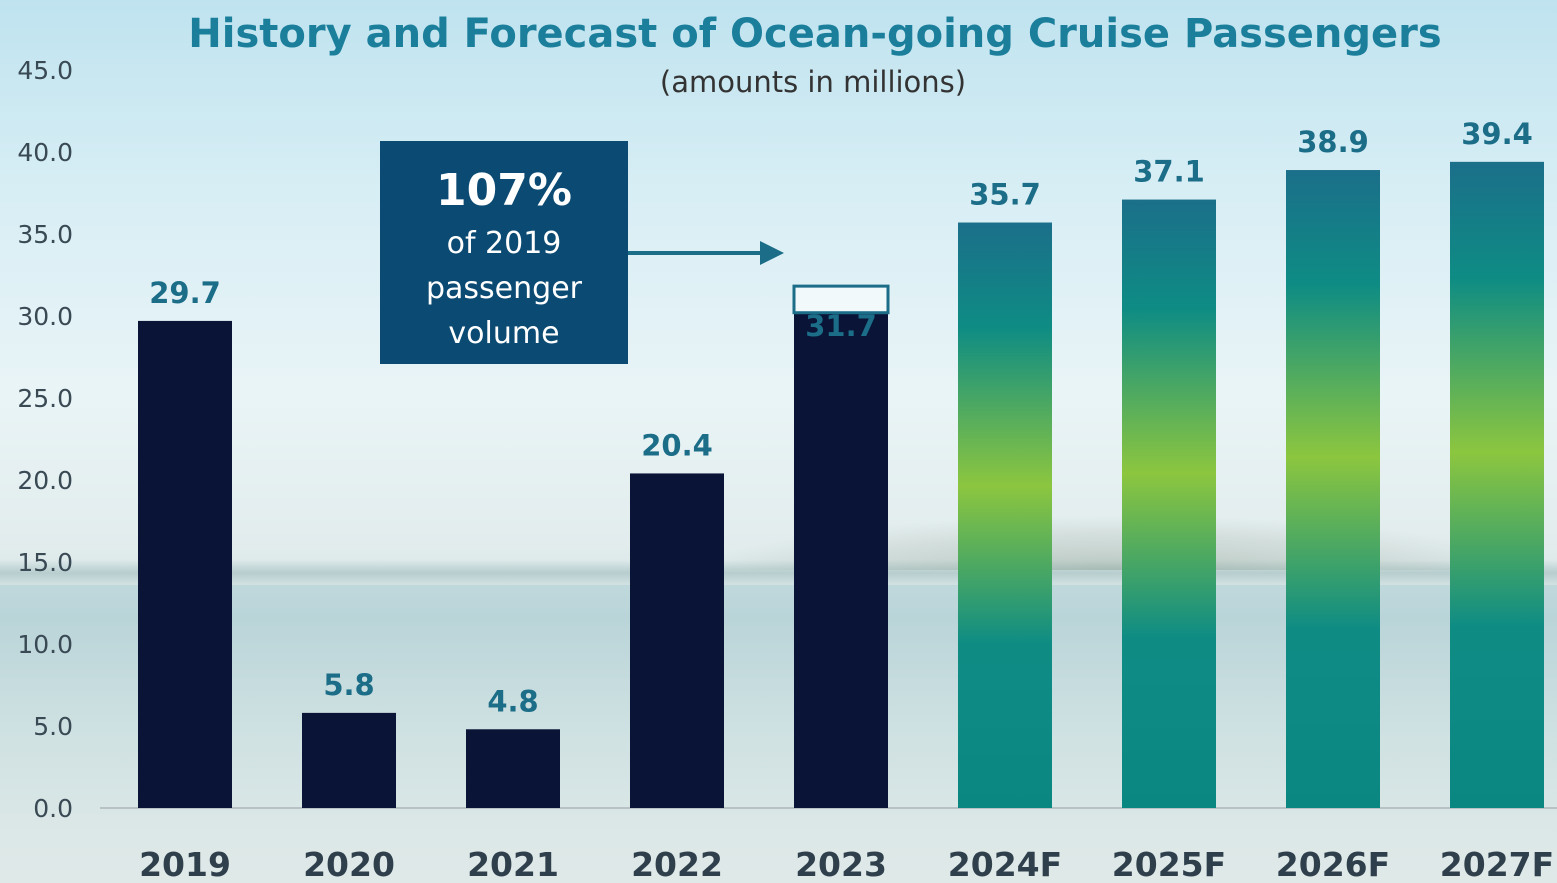  Describe the element at coordinates (513, 768) in the screenshot. I see `bar-2021` at that location.